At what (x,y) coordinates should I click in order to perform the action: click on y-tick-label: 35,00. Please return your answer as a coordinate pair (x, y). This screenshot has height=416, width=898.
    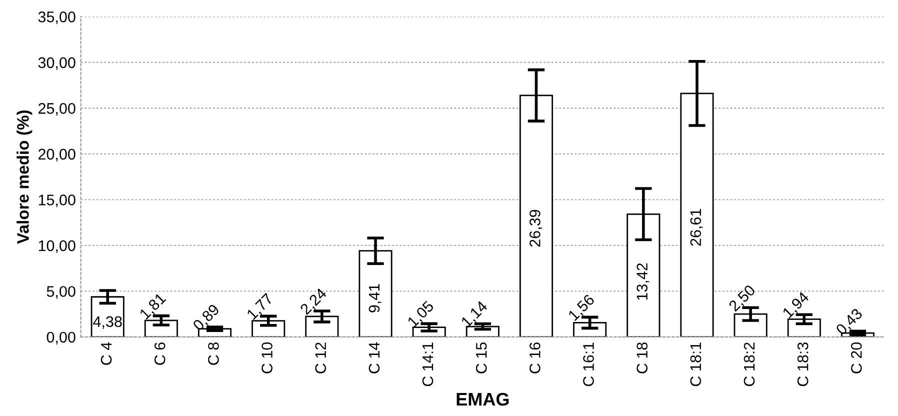
    Looking at the image, I should click on (57, 18).